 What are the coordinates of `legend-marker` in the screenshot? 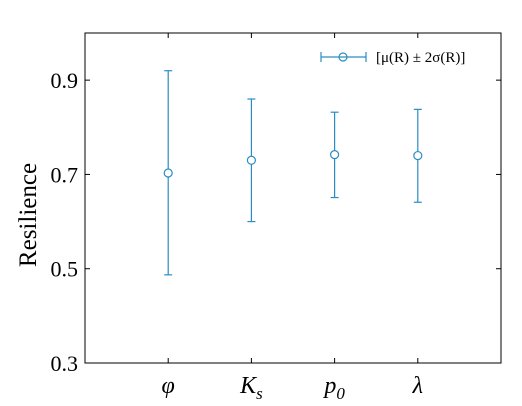 It's located at (343, 57).